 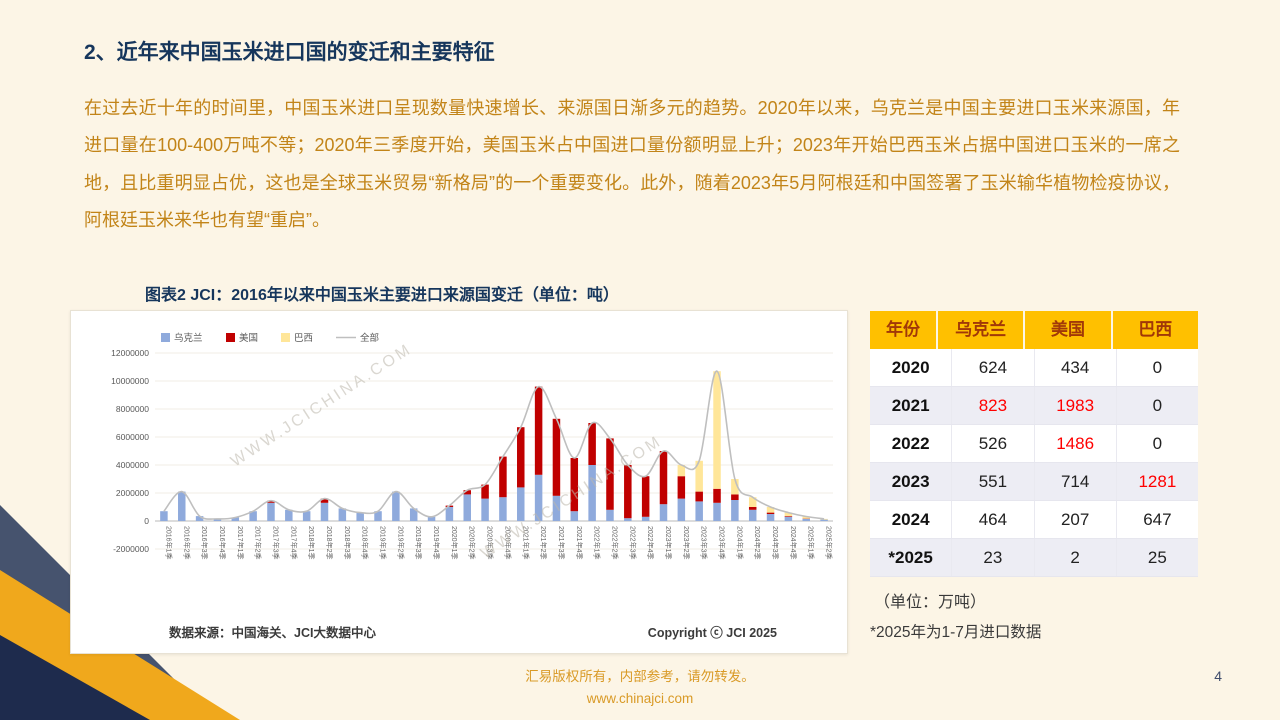 What do you see at coordinates (1076, 481) in the screenshot?
I see `table-cell: 714` at bounding box center [1076, 481].